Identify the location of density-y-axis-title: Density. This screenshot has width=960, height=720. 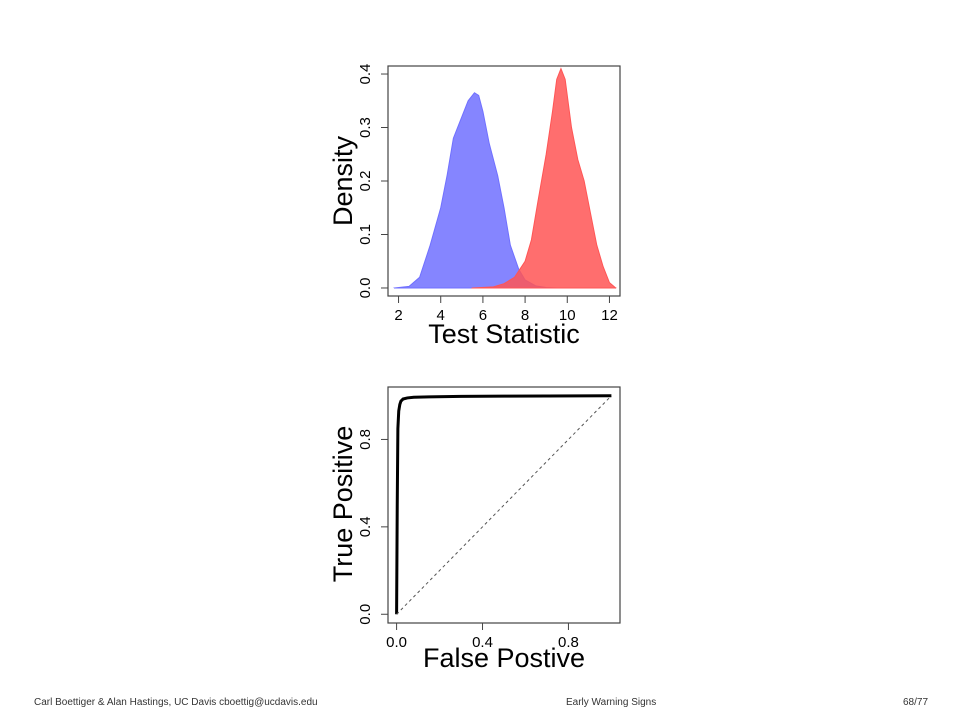
(343, 180).